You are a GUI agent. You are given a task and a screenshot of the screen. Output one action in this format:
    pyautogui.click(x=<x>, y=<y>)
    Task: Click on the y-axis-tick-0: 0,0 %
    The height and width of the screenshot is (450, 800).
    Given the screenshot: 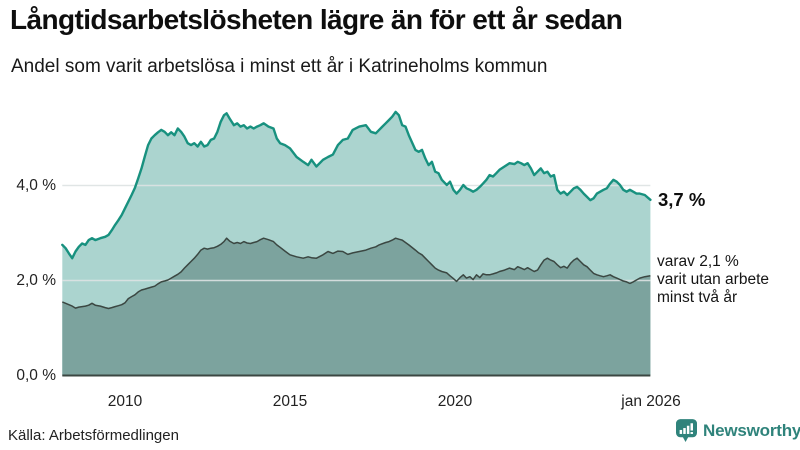 What is the action you would take?
    pyautogui.click(x=36, y=375)
    